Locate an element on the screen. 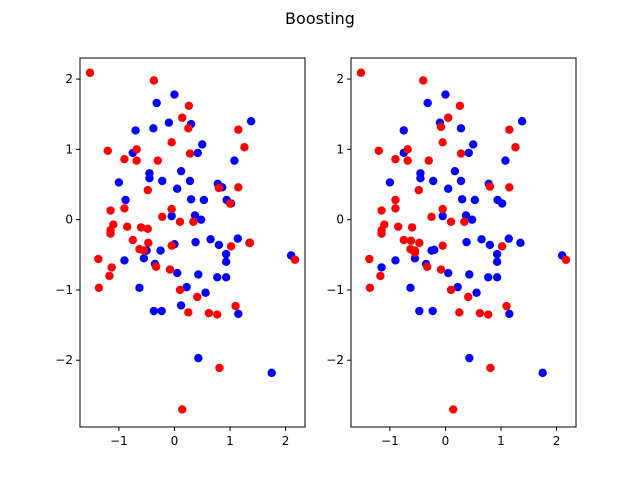 The image size is (640, 480). y-tick-label: 0 is located at coordinates (340, 220).